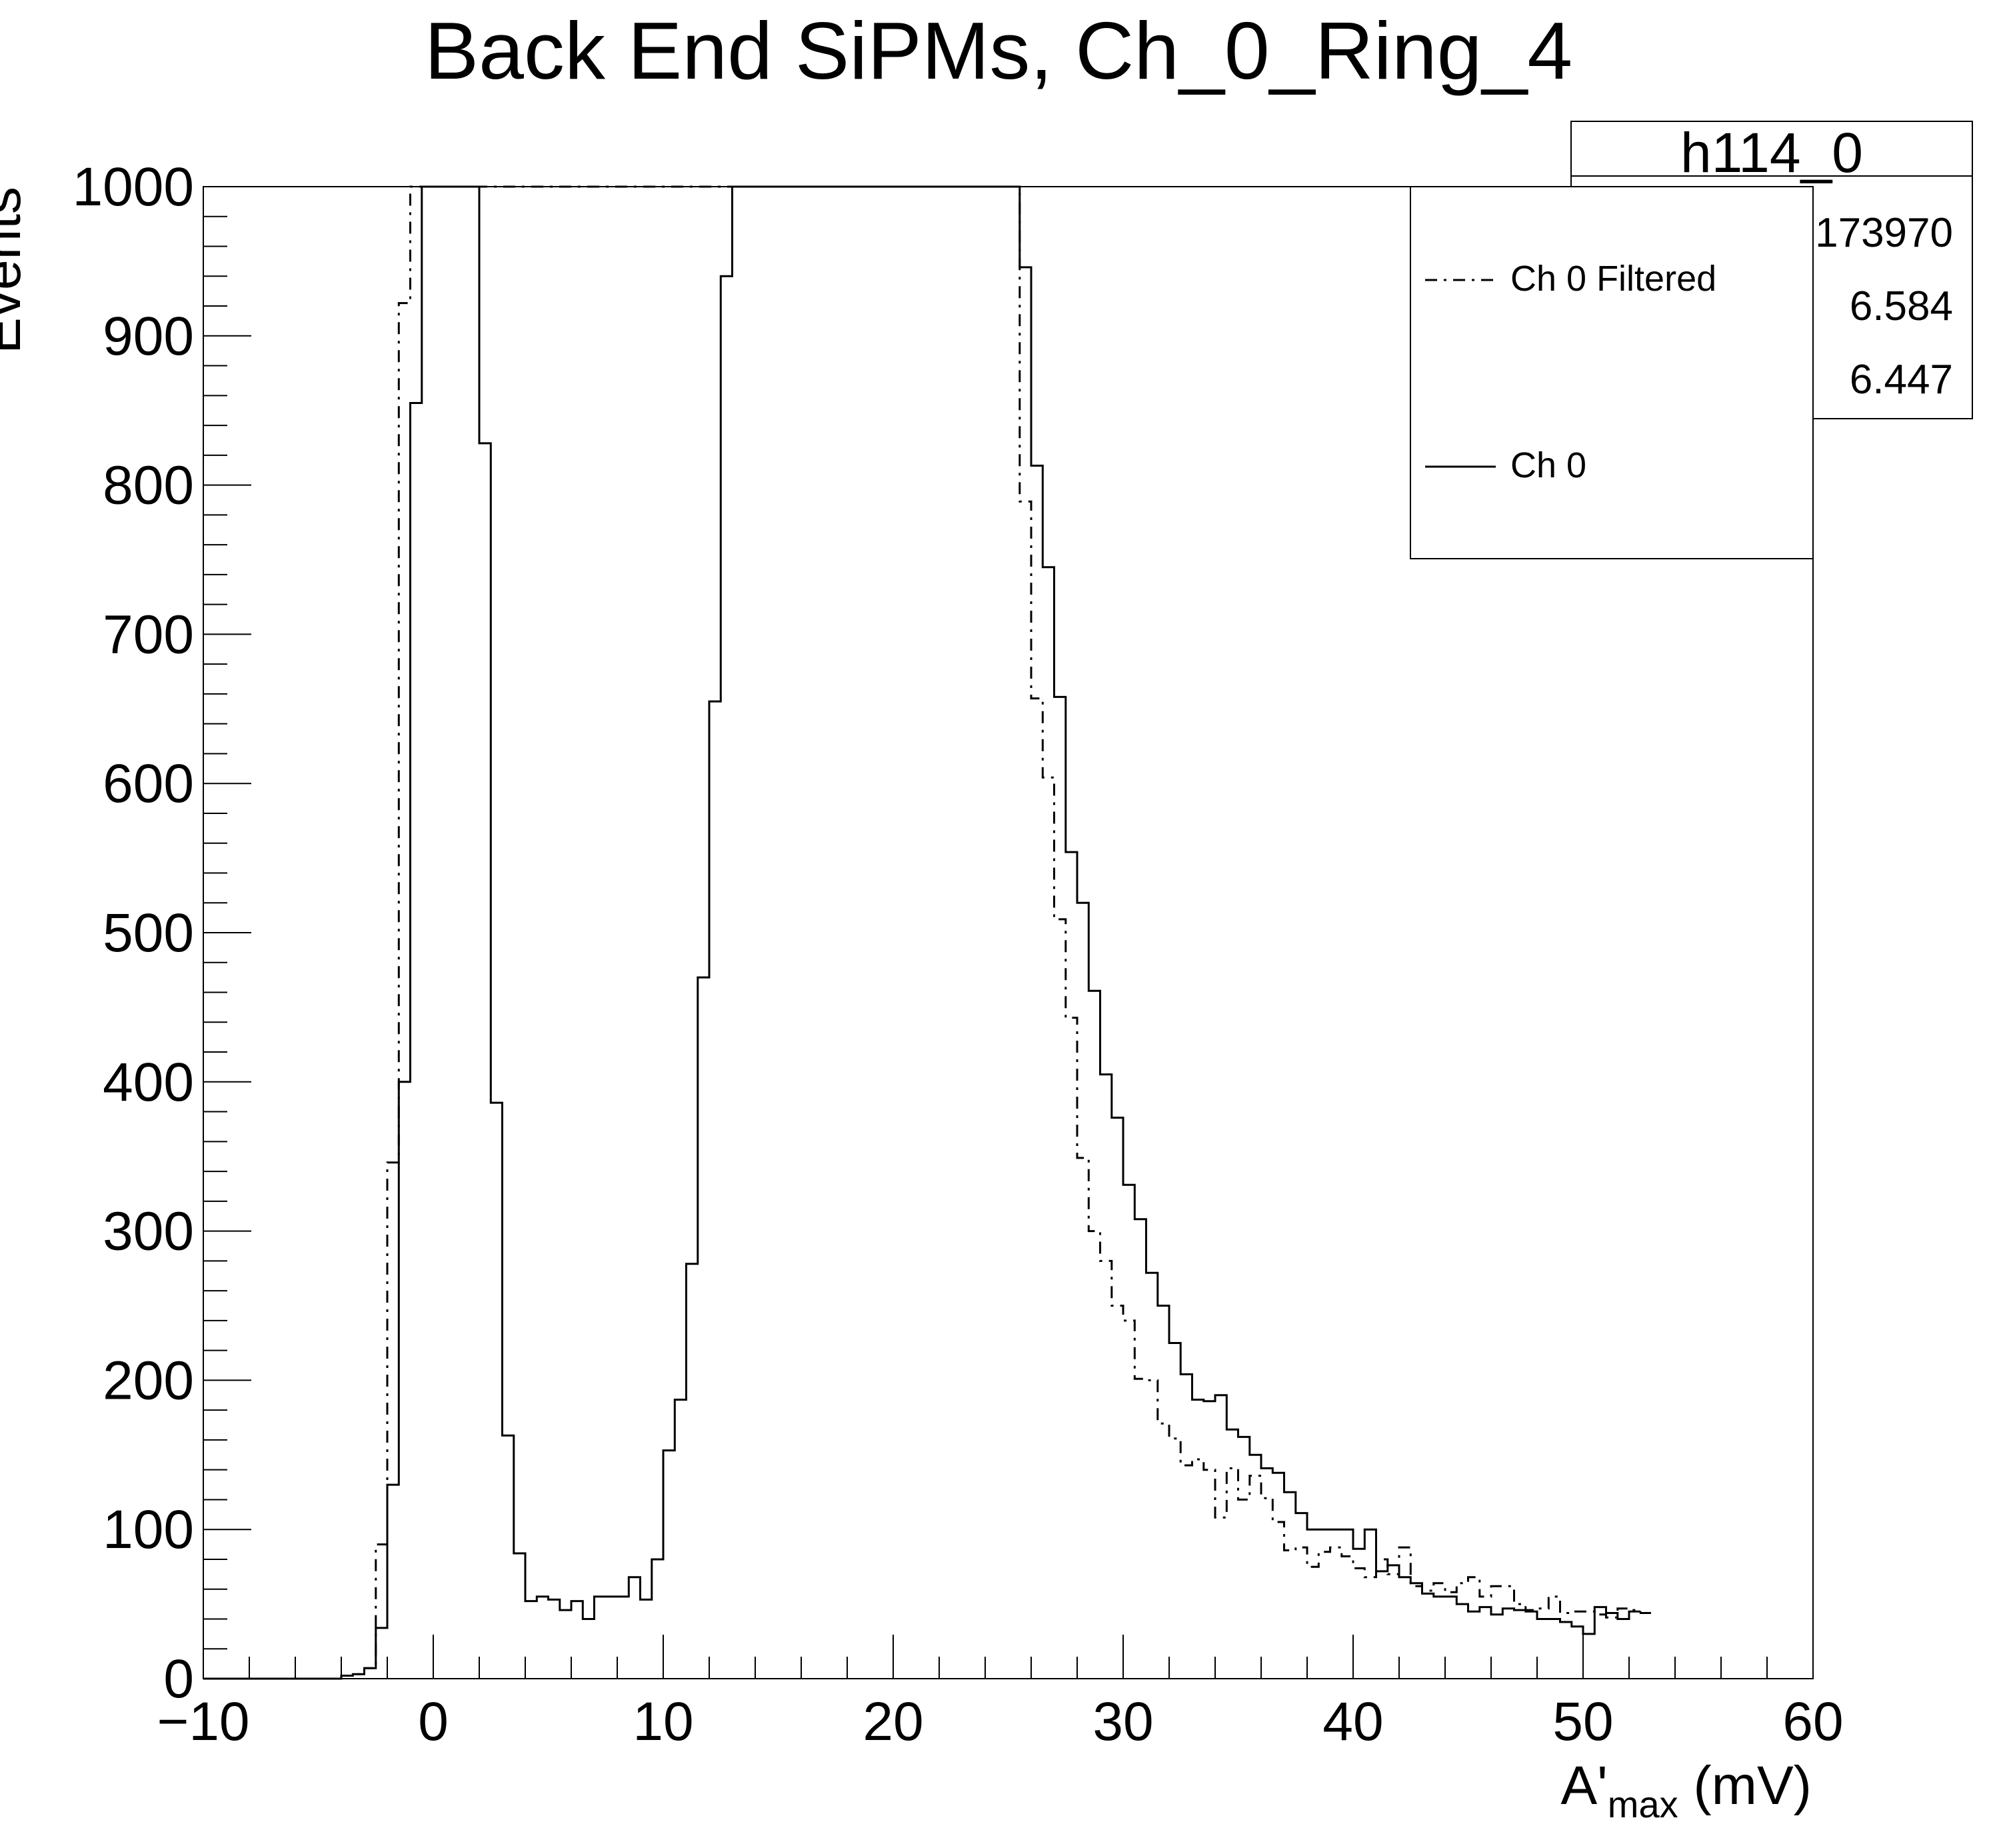 This screenshot has height=1848, width=1997. What do you see at coordinates (178, 1679) in the screenshot?
I see `y-tick-label: 0` at bounding box center [178, 1679].